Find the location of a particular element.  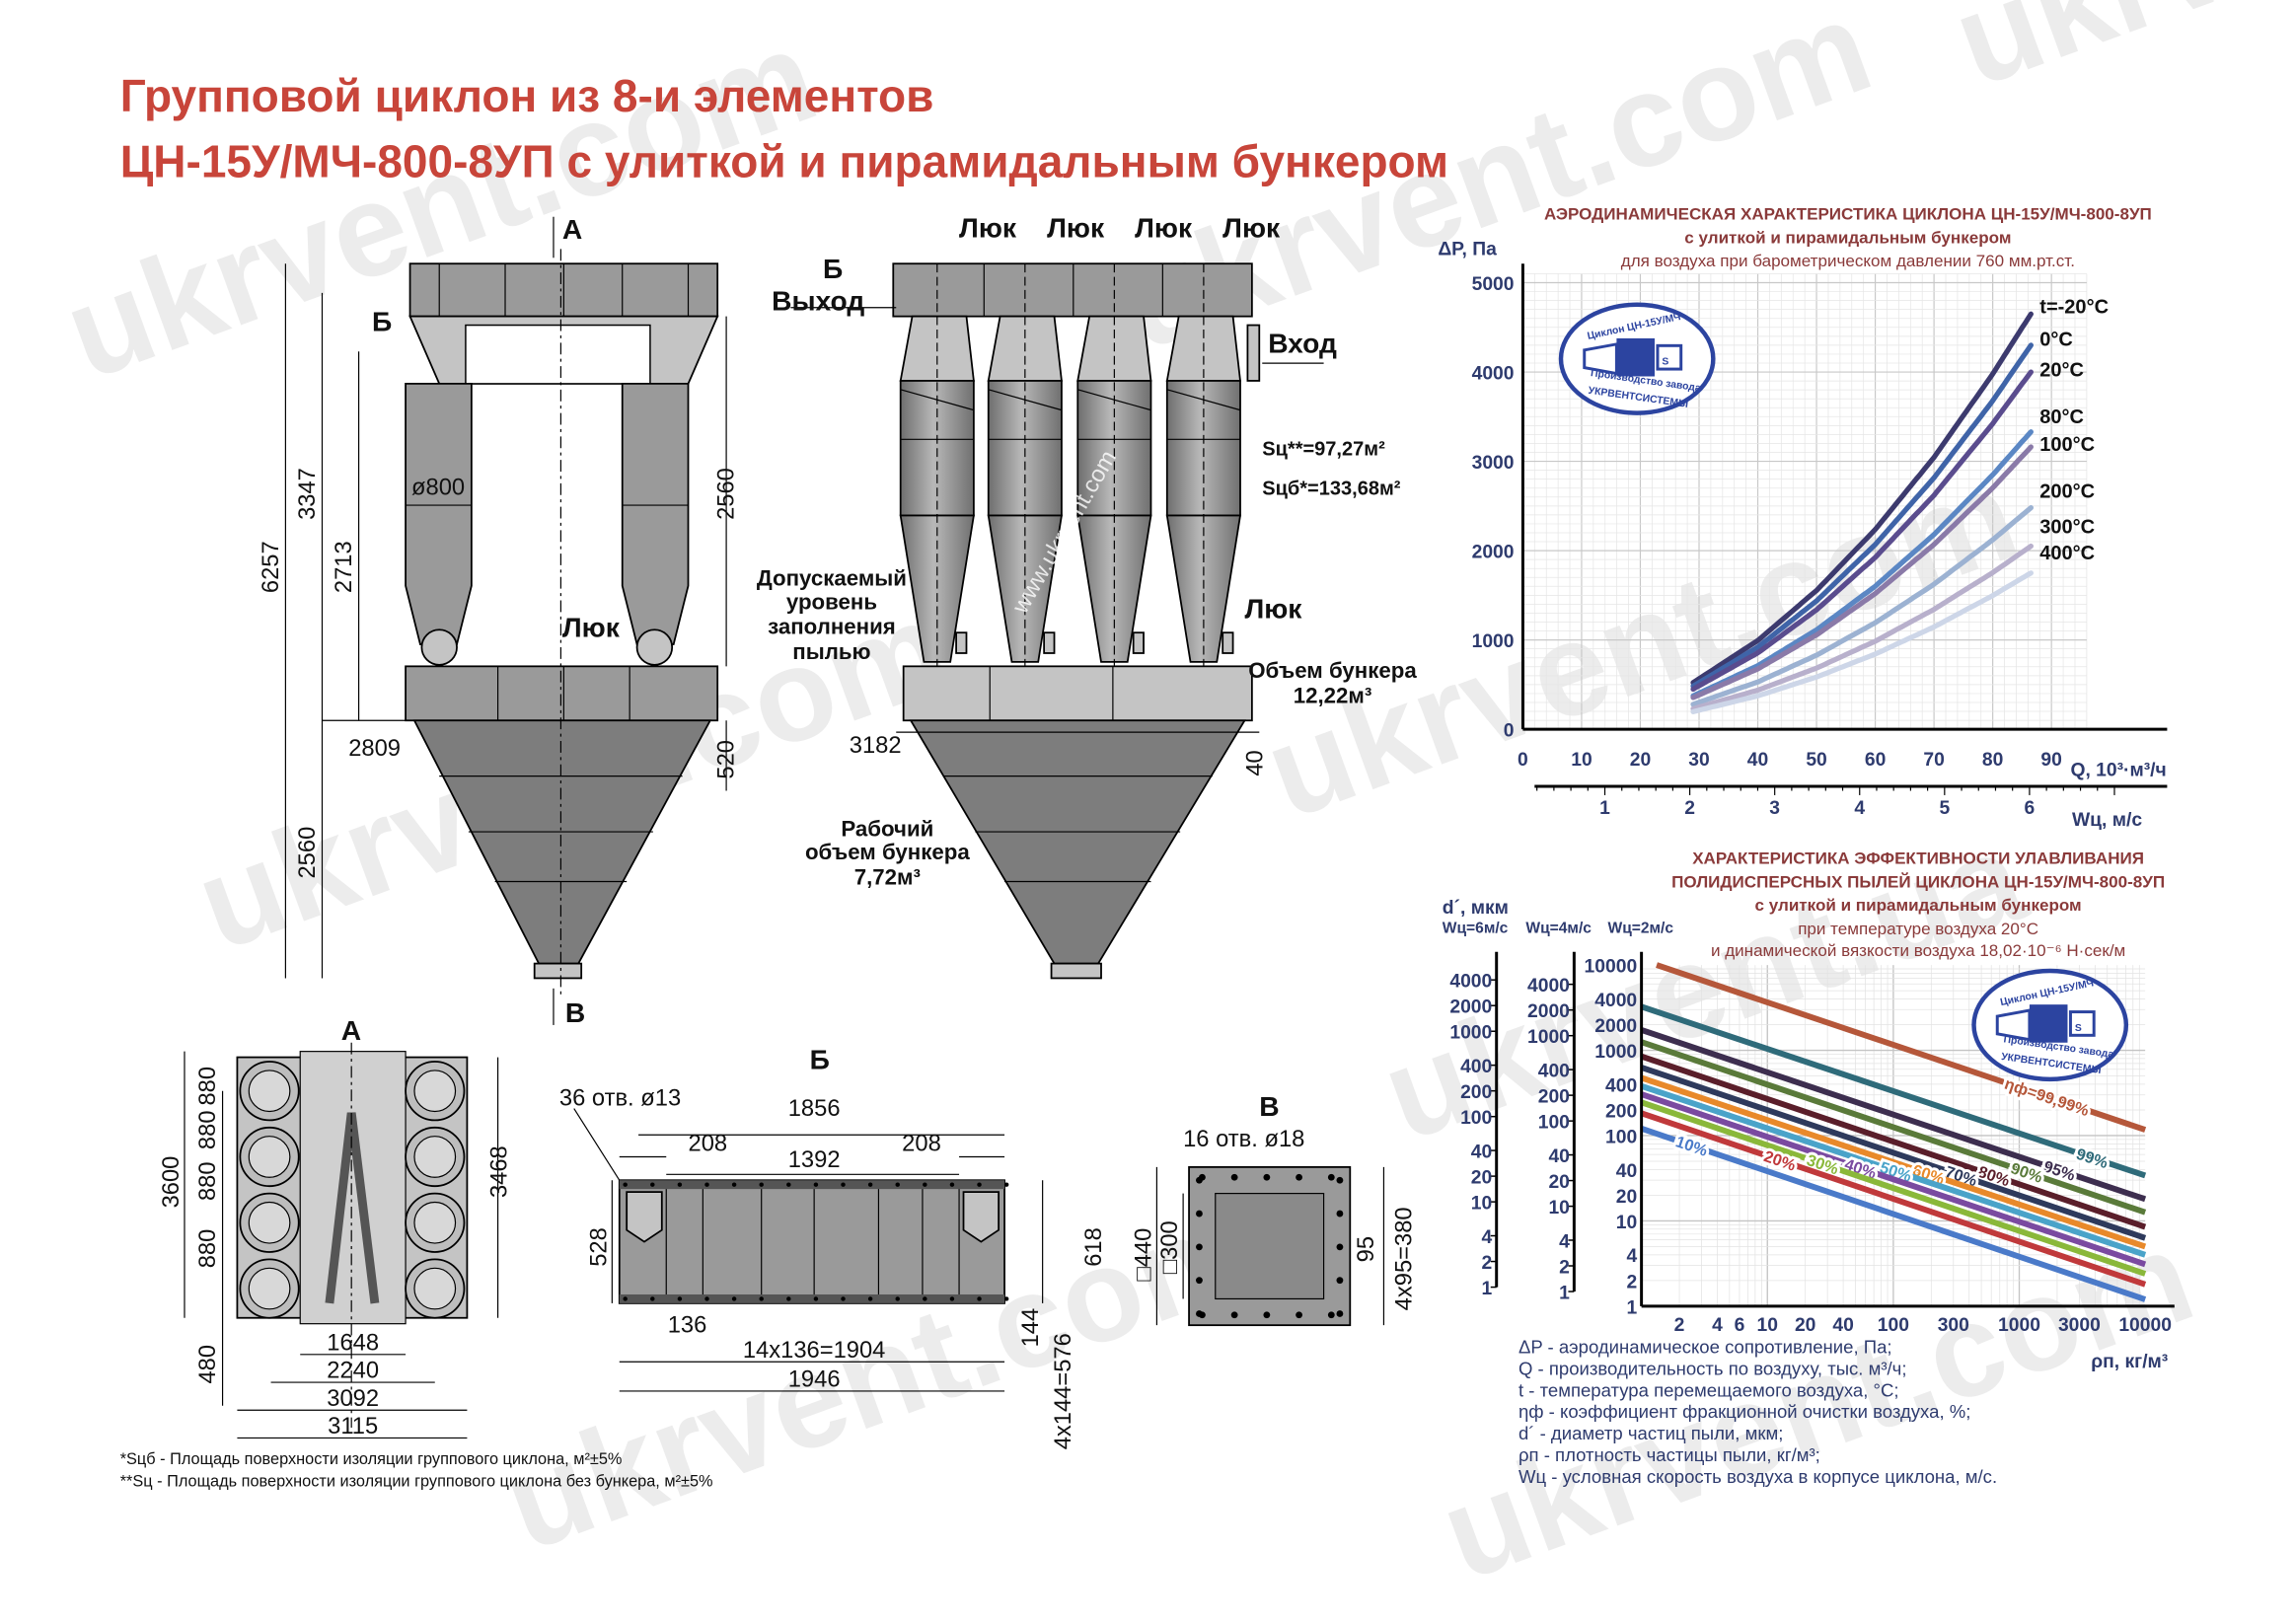

allowed-level-line: пылью is located at coordinates (831, 651).